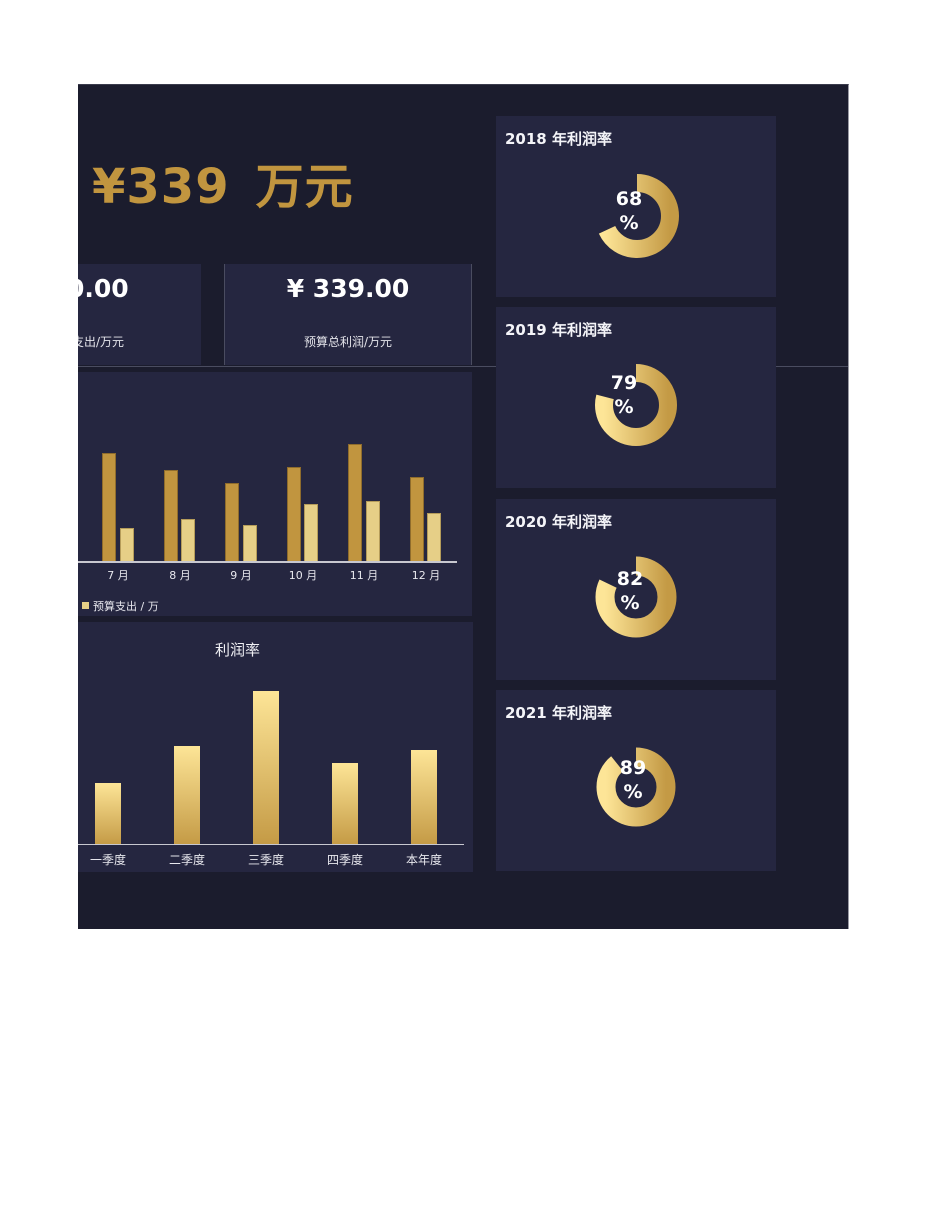 This screenshot has width=950, height=1230. Describe the element at coordinates (417, 519) in the screenshot. I see `bar-12-dark` at that location.